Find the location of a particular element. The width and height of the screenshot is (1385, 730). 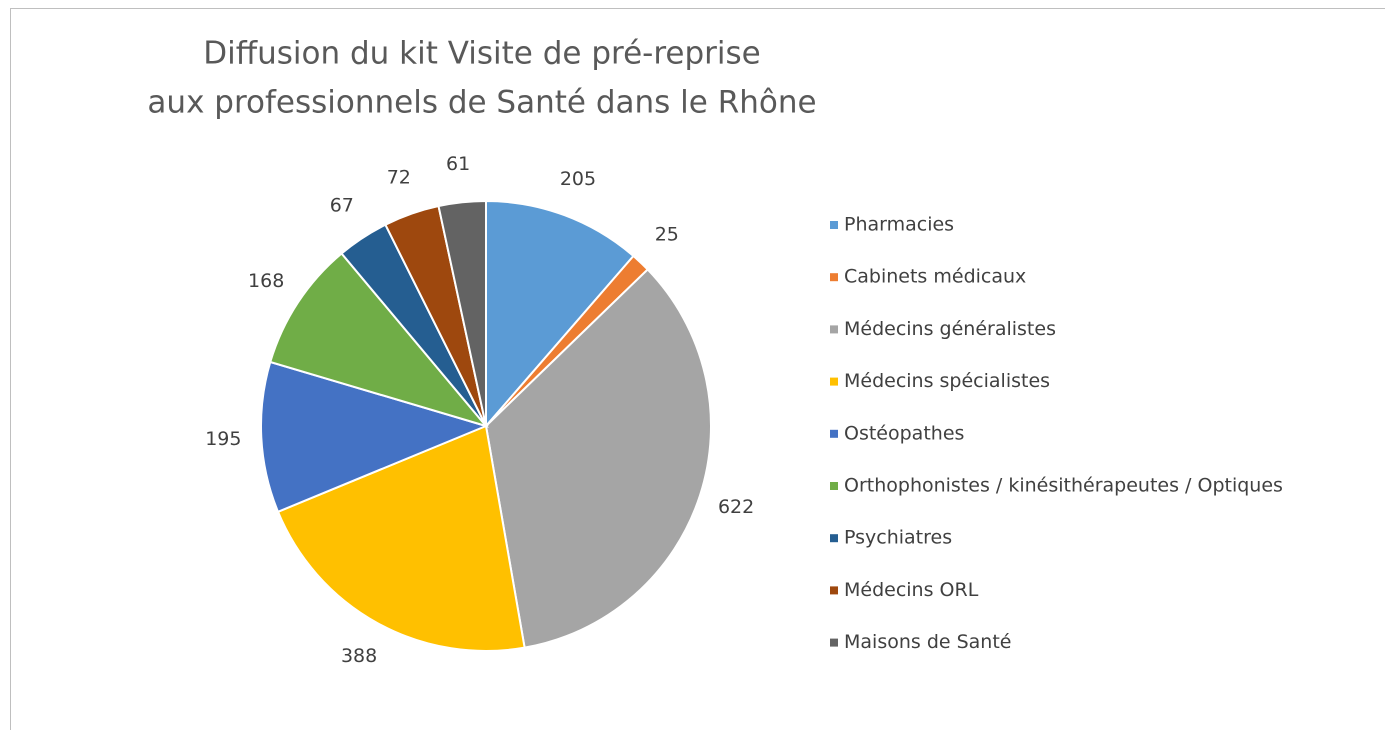

data-label: 67 is located at coordinates (342, 206).